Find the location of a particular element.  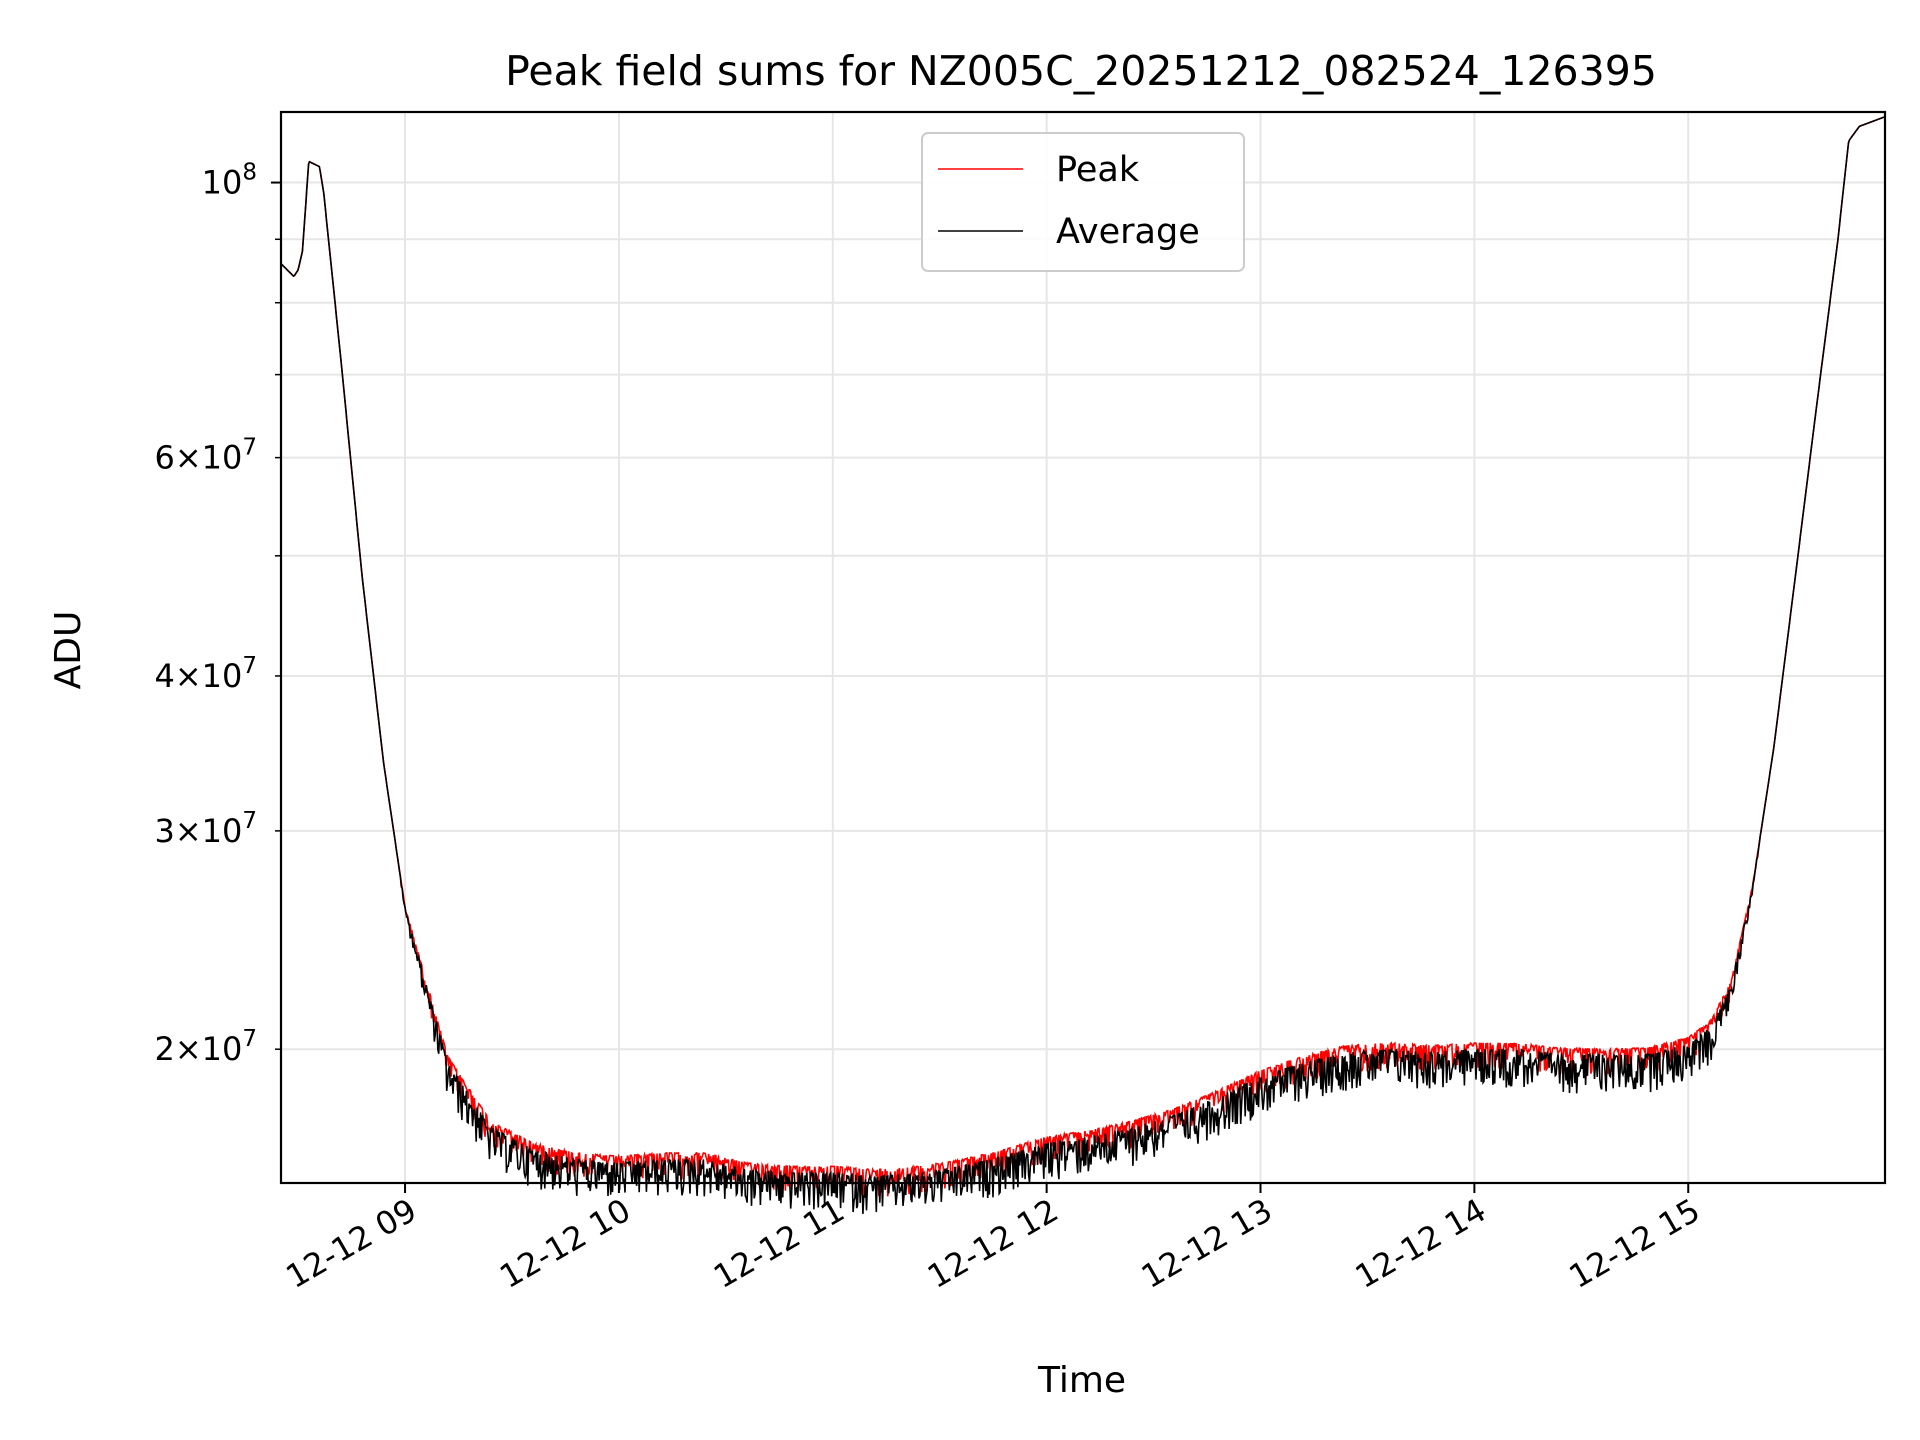

y-tick-label: 6×107 is located at coordinates (205, 456).